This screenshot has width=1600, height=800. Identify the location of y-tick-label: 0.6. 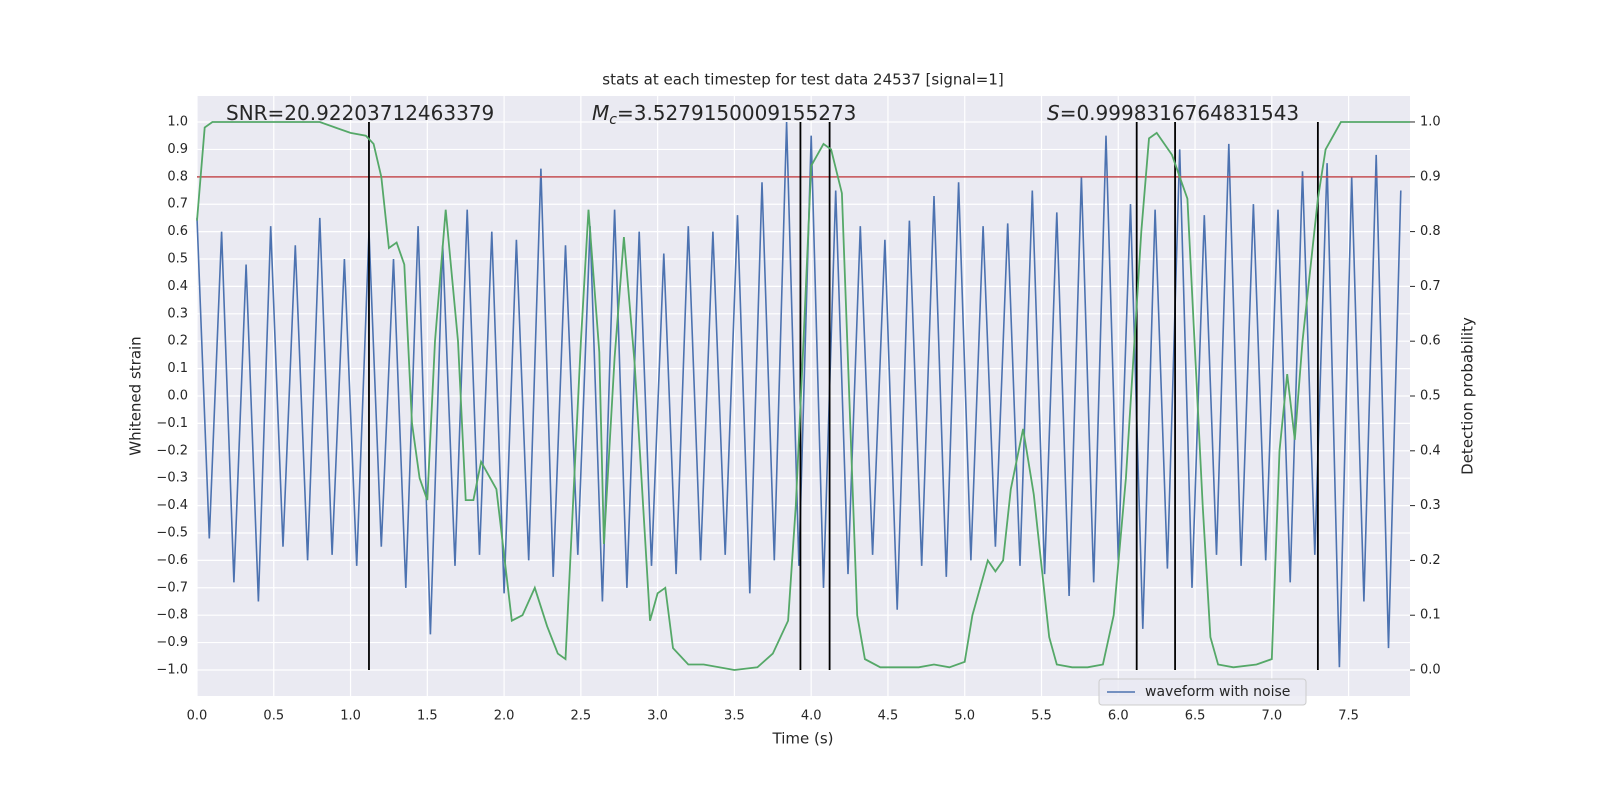
(177, 231).